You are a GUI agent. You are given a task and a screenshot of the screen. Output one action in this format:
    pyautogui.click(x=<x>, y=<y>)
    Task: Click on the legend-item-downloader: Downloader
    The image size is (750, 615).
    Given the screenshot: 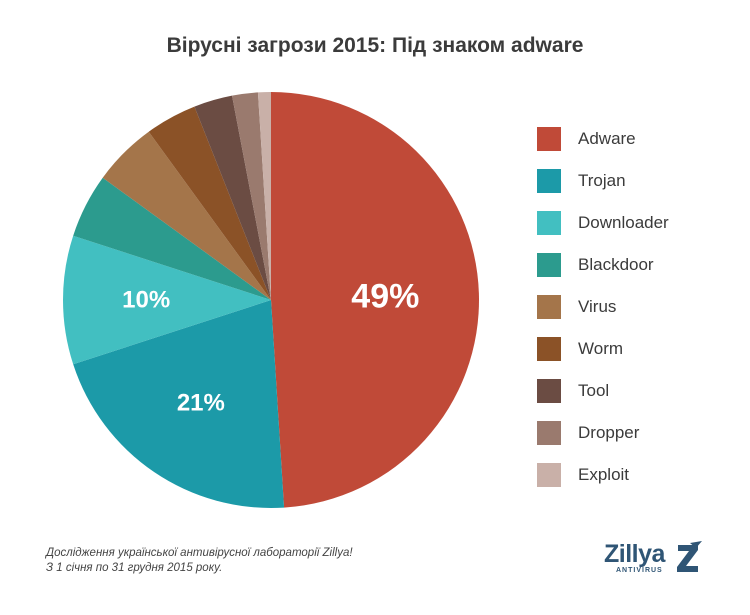 What is the action you would take?
    pyautogui.click(x=603, y=223)
    